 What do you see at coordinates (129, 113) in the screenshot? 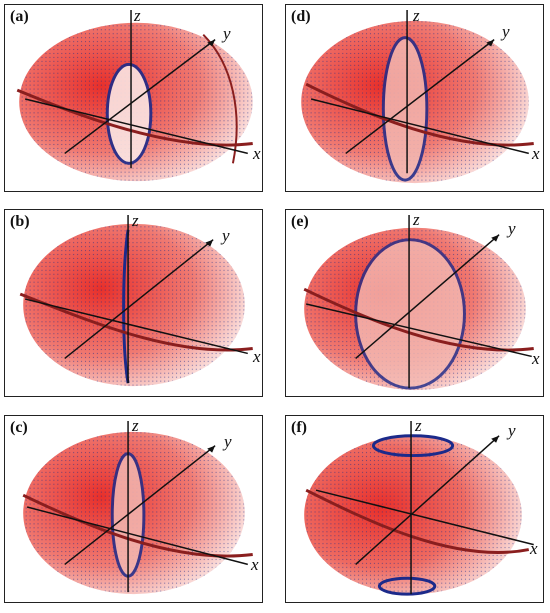
I see `inner-hole` at bounding box center [129, 113].